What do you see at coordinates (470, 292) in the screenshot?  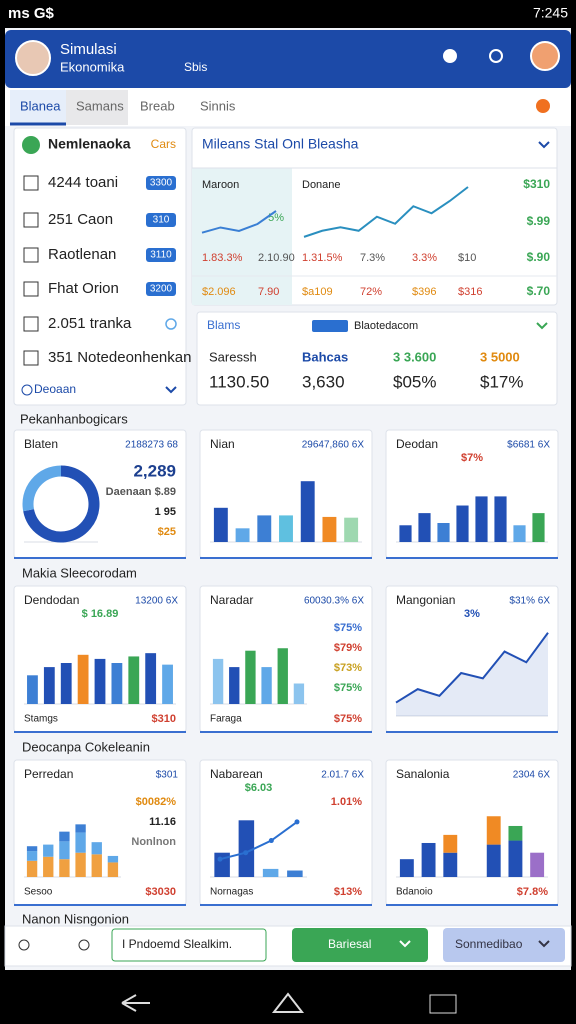 I see `summary-cell: $316` at bounding box center [470, 292].